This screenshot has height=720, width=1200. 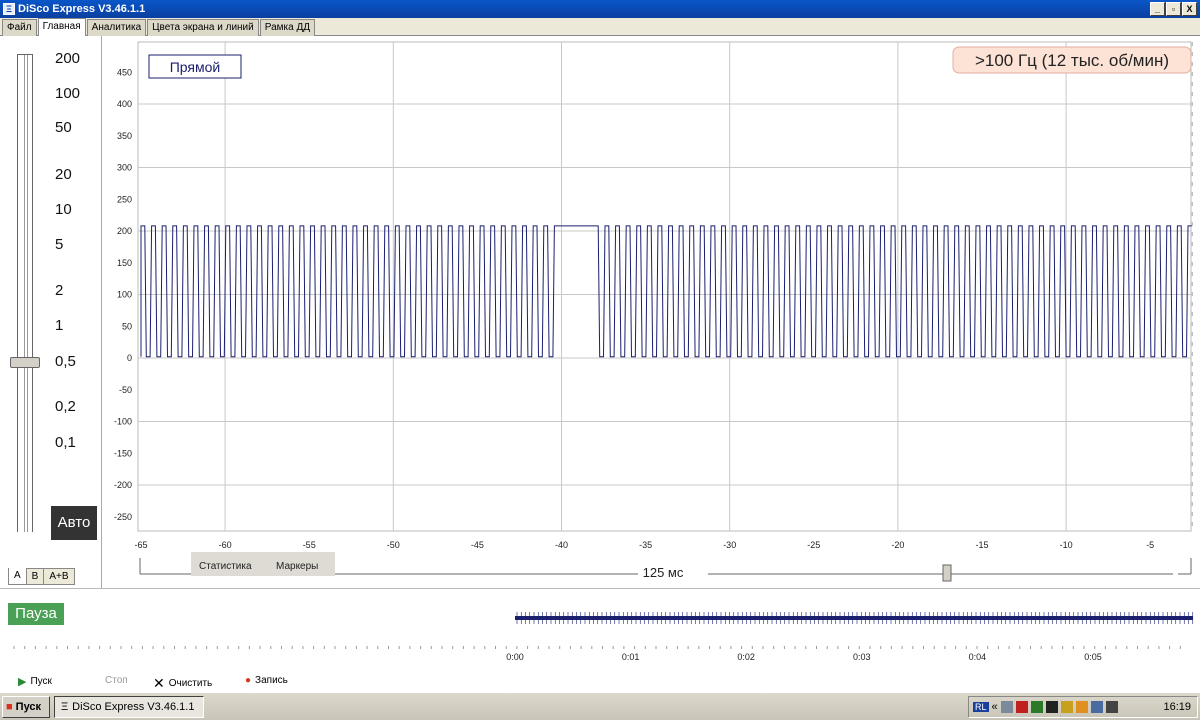 I want to click on scale-label: 200, so click(x=68, y=58).